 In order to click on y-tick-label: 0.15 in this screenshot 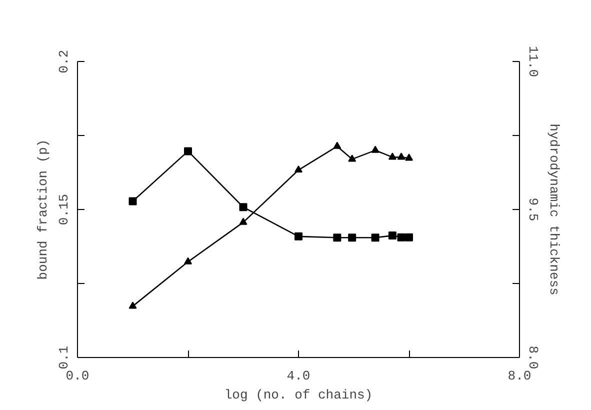, I will do `click(64, 210)`.